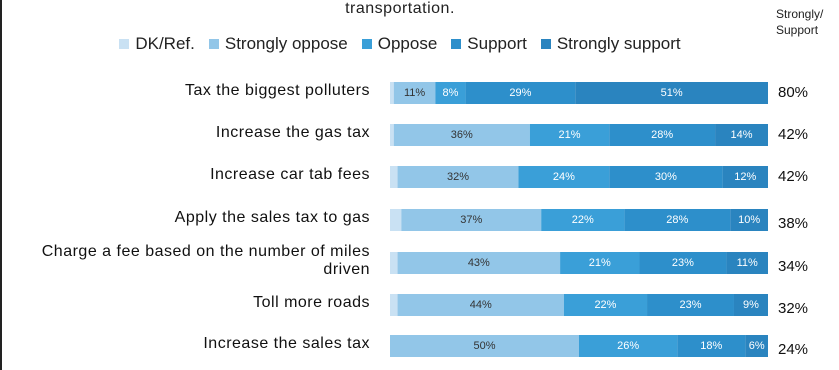 This screenshot has height=370, width=839. Describe the element at coordinates (793, 349) in the screenshot. I see `total-label: 24%` at that location.